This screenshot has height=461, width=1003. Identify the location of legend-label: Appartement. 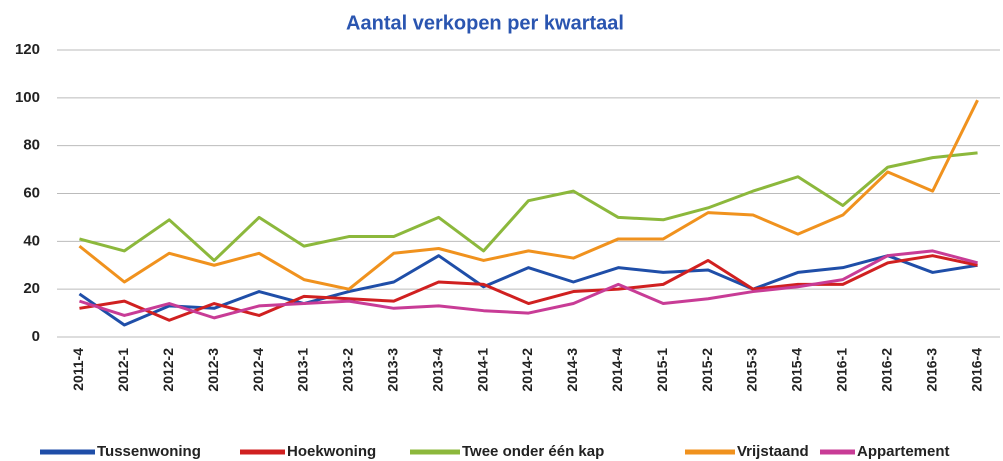
(903, 451).